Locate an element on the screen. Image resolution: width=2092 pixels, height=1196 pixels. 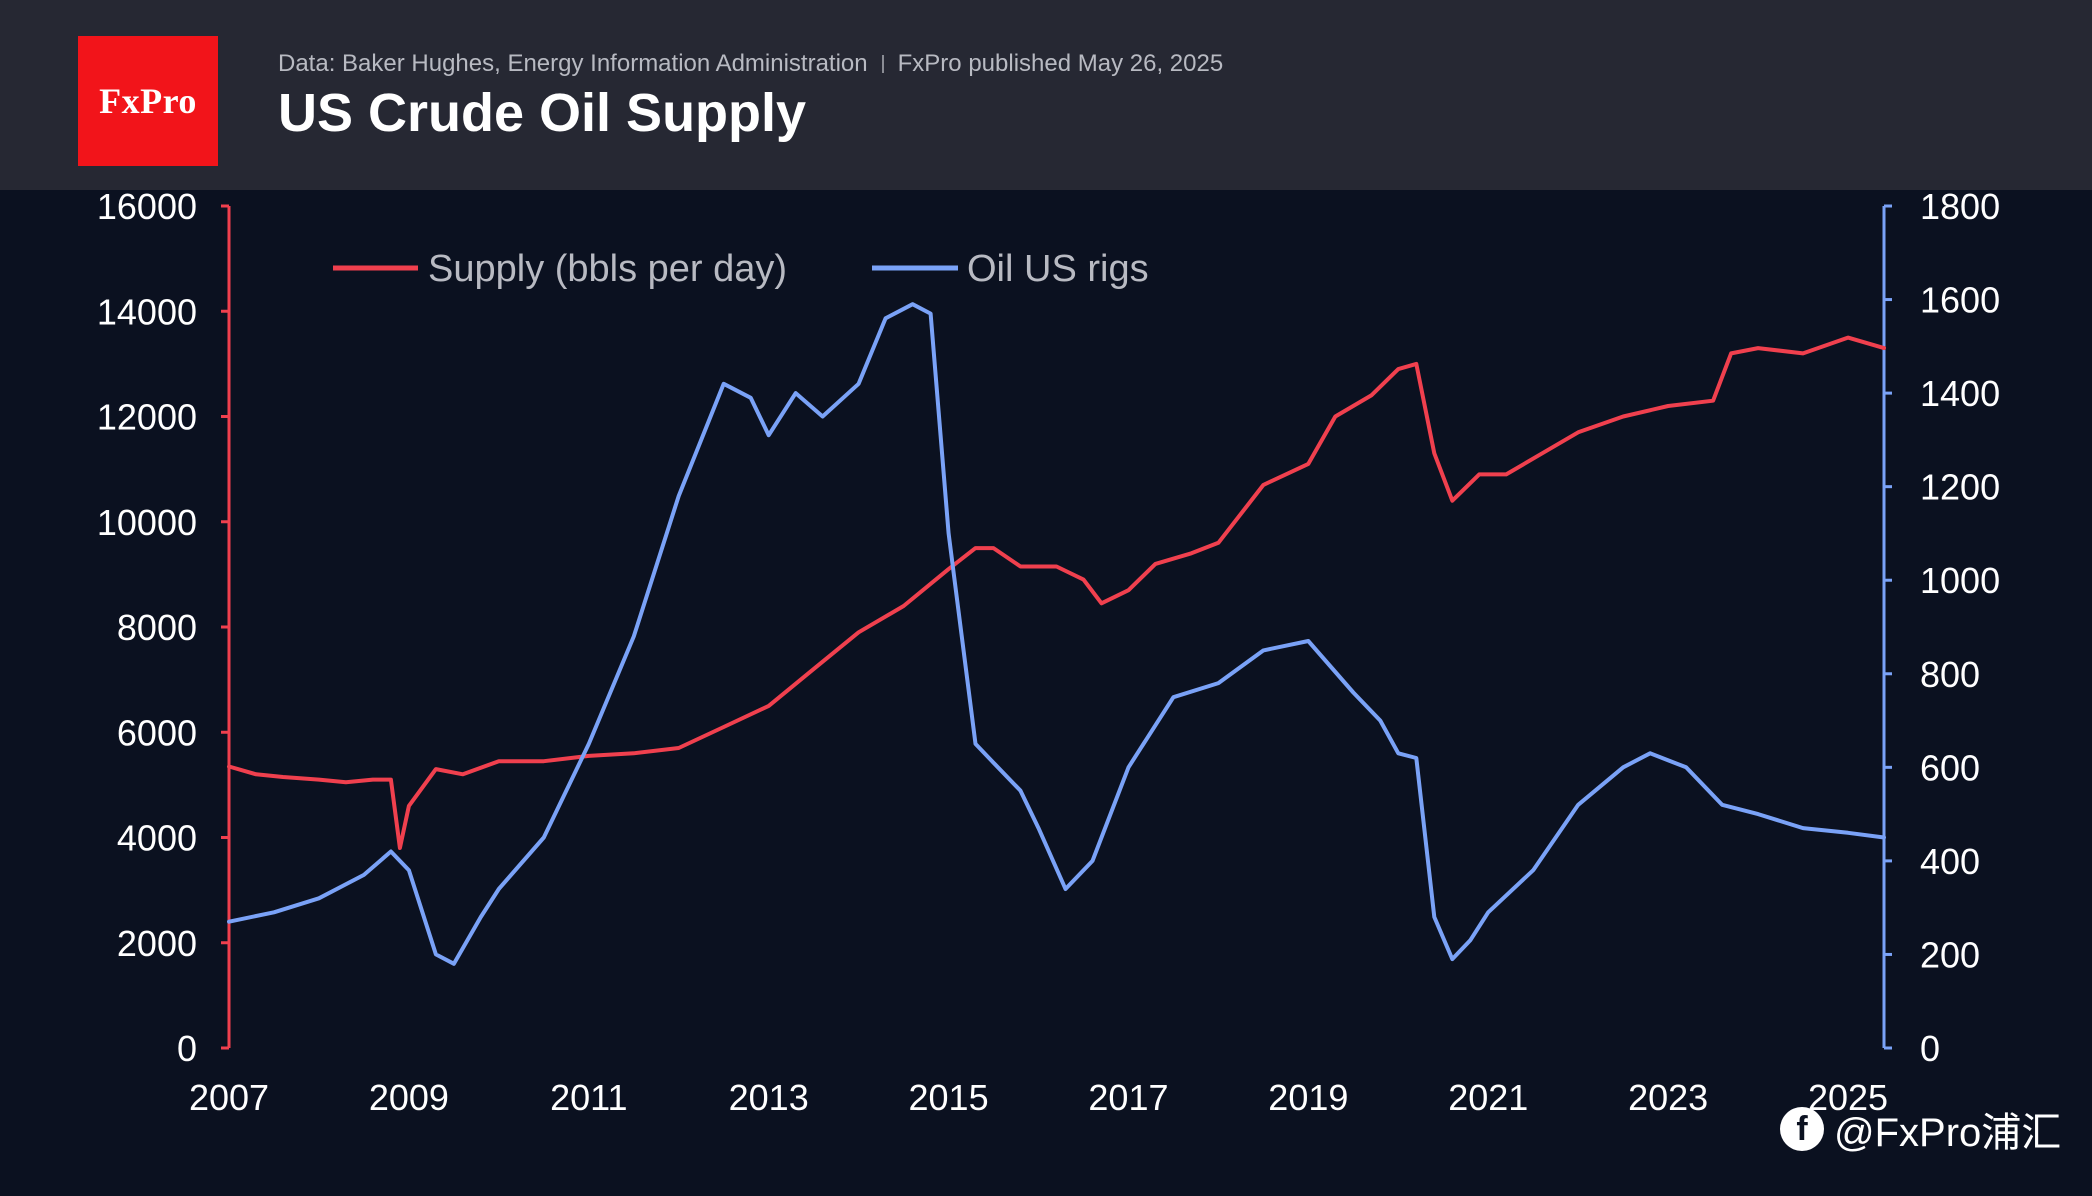
left-axis-tick-label: 0 is located at coordinates (187, 1048).